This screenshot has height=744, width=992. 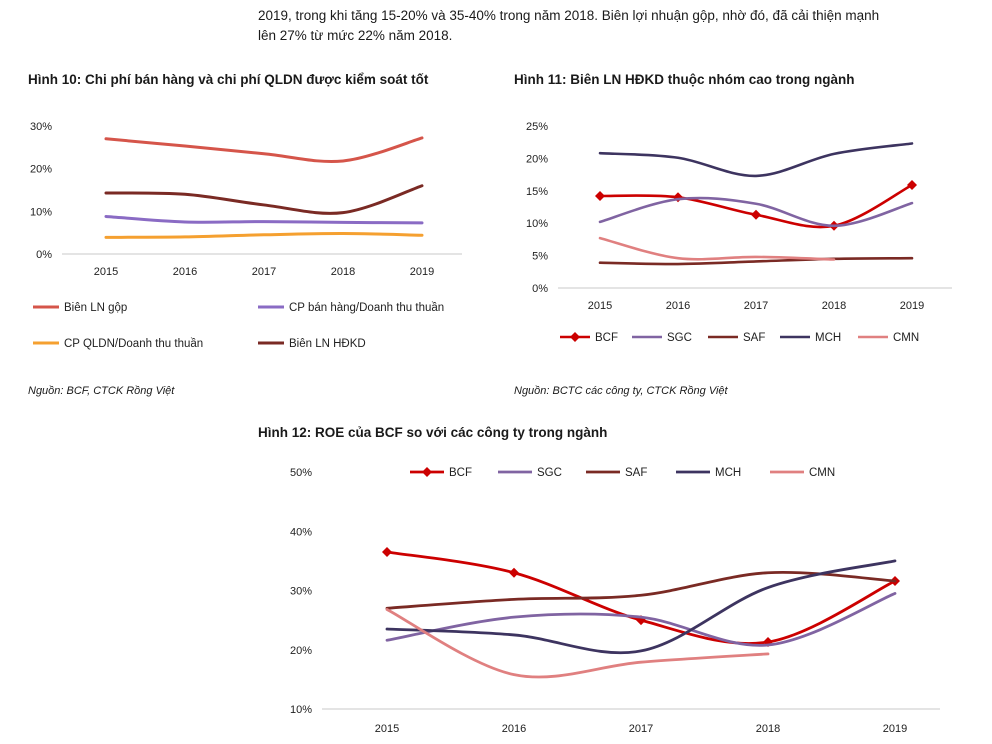 I want to click on y-tick-label: 40%, so click(x=301, y=532).